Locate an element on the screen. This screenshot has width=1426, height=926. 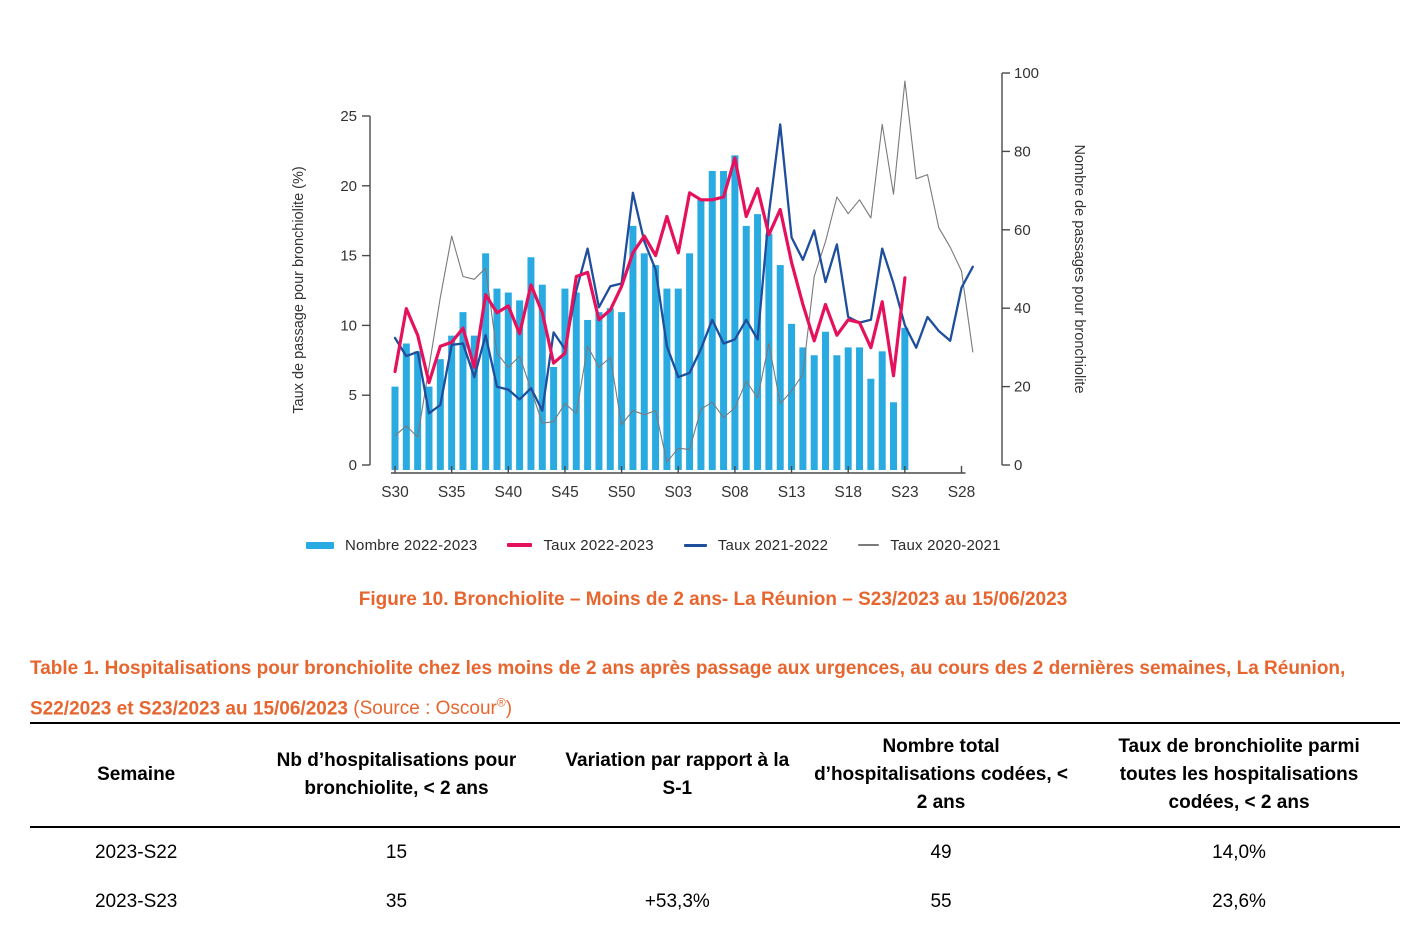
table-row: 2023-S23 35 +53,3% 55 23,6% is located at coordinates (715, 901).